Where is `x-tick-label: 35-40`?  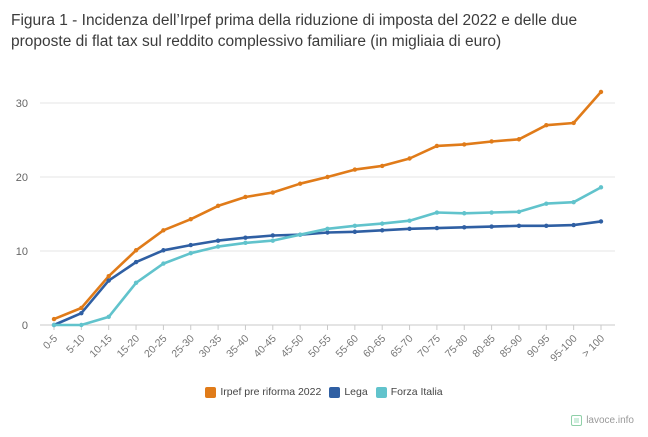 x-tick-label: 35-40 is located at coordinates (238, 347).